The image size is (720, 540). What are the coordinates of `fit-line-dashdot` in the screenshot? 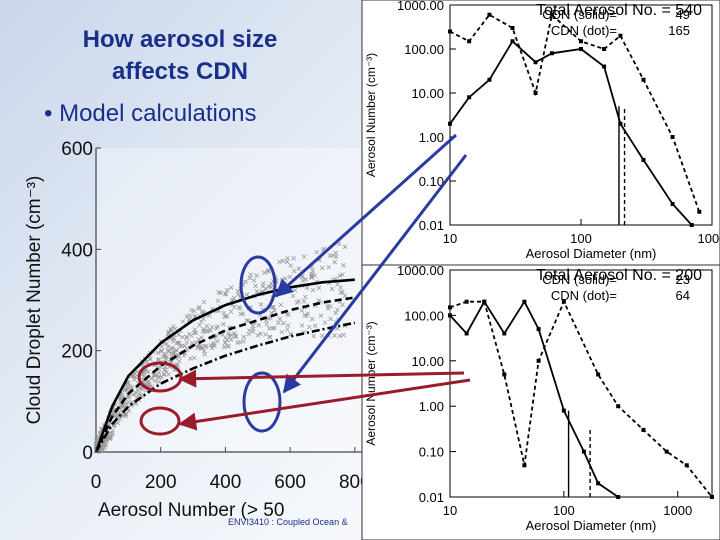 It's located at (225, 387).